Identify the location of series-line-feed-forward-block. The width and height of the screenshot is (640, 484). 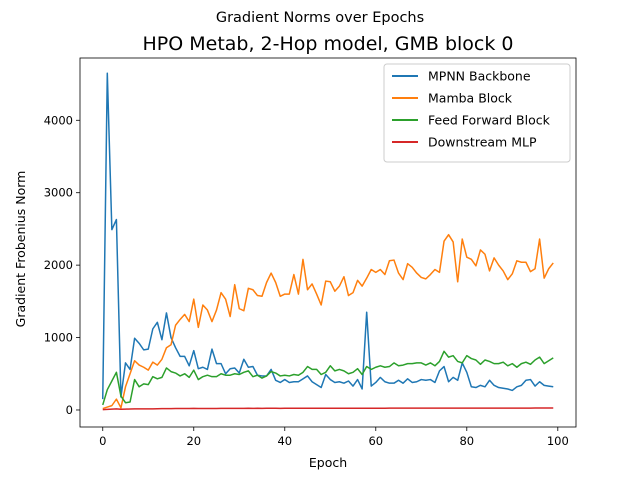
(328, 378).